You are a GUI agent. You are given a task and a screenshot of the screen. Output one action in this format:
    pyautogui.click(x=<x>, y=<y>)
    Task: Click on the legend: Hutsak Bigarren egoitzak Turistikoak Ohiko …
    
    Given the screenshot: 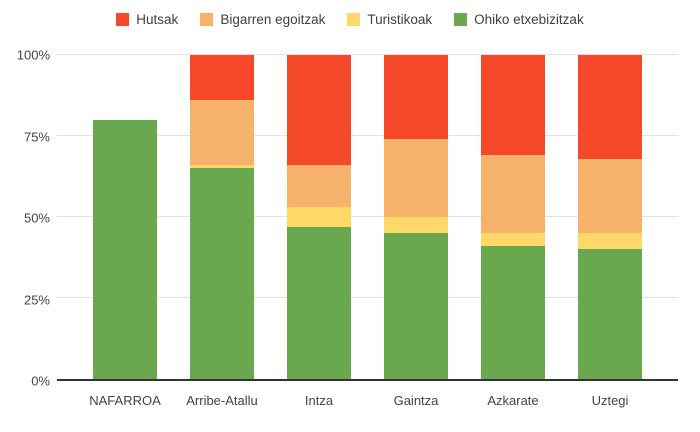 What is the action you would take?
    pyautogui.click(x=350, y=19)
    